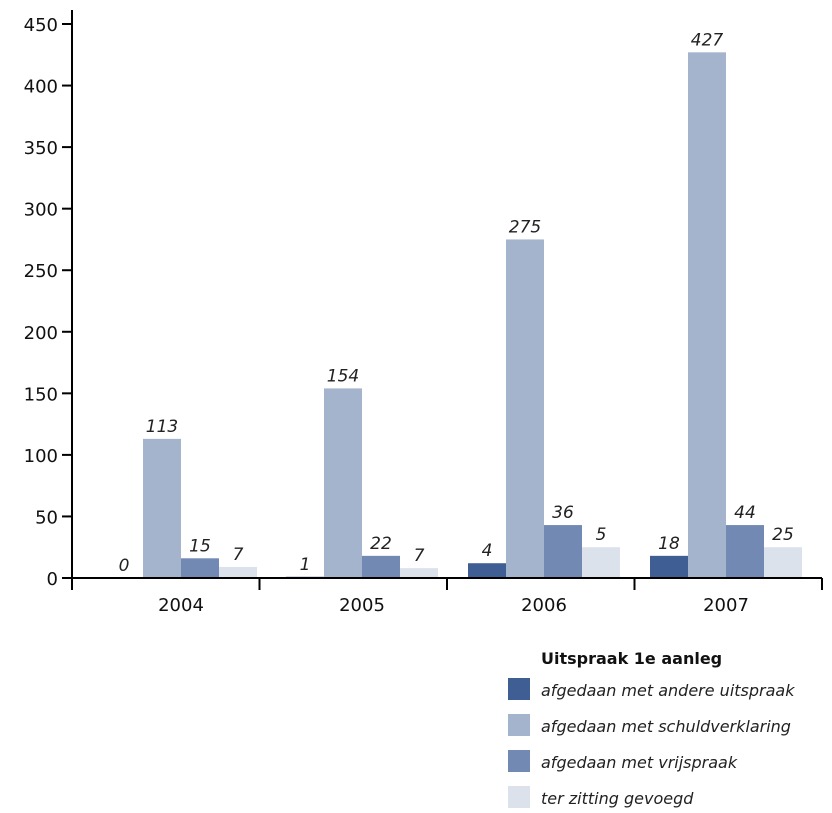 The height and width of the screenshot is (813, 832). Describe the element at coordinates (726, 605) in the screenshot. I see `x-tick-label: 2007` at that location.